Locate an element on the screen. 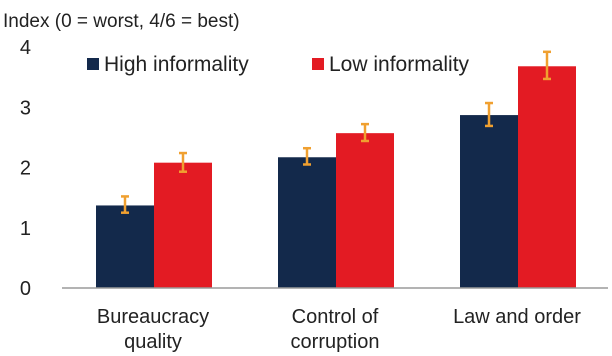 The height and width of the screenshot is (356, 612). legend-label: Low informality is located at coordinates (399, 64).